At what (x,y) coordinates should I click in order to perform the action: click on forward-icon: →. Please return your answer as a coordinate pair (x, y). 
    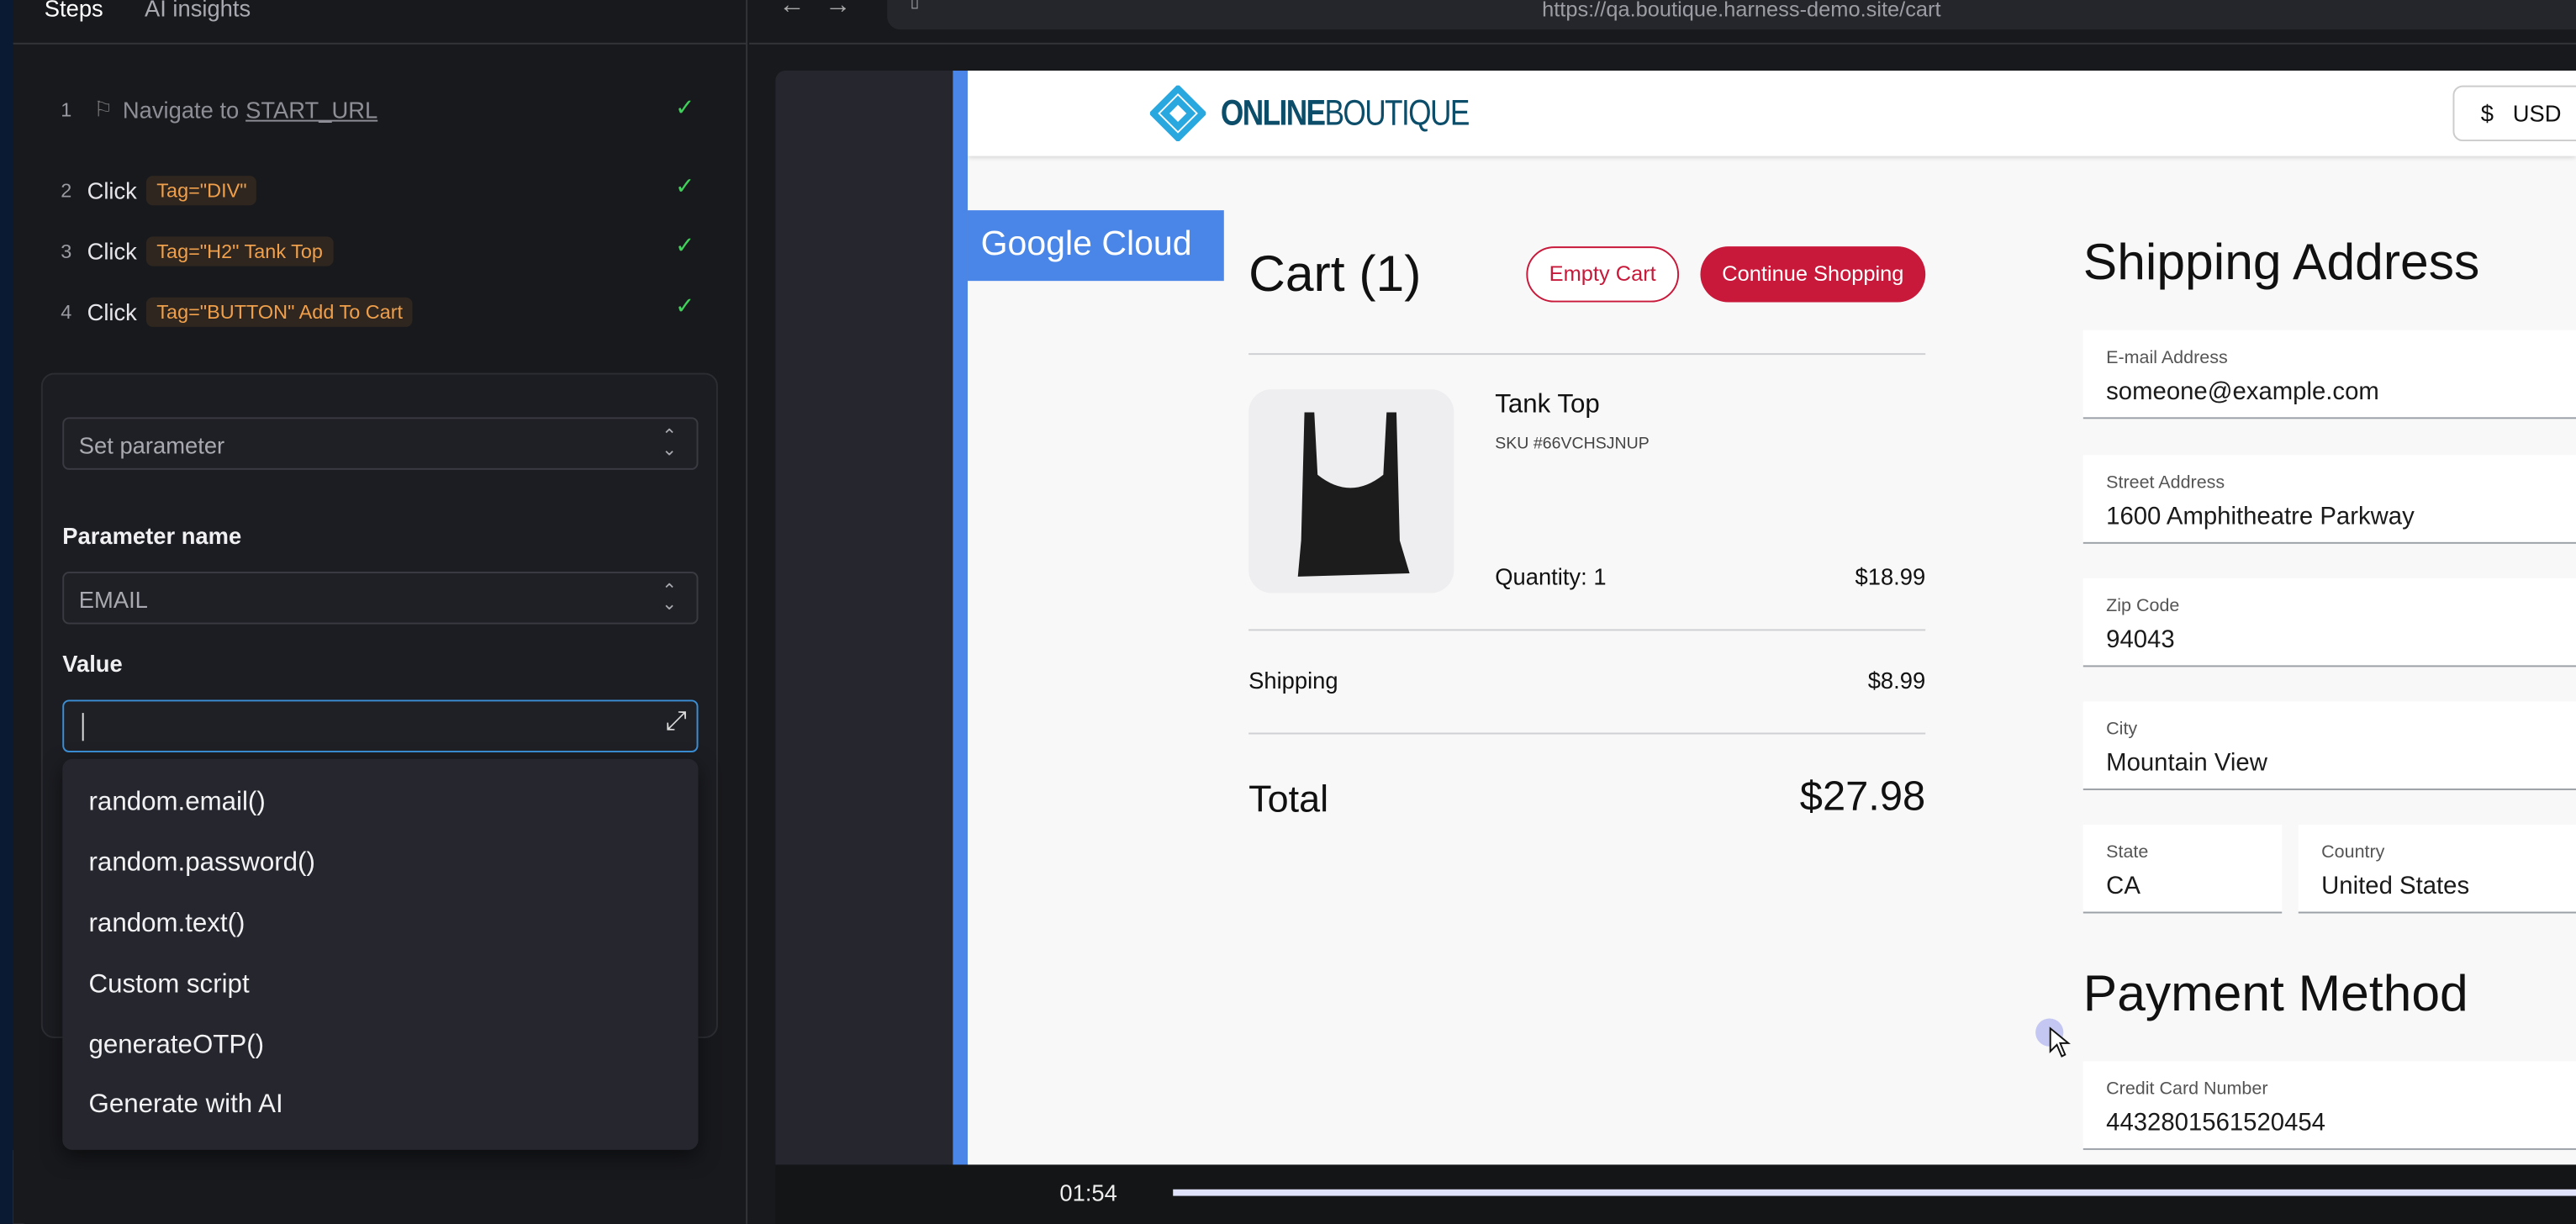
    Looking at the image, I should click on (838, 10).